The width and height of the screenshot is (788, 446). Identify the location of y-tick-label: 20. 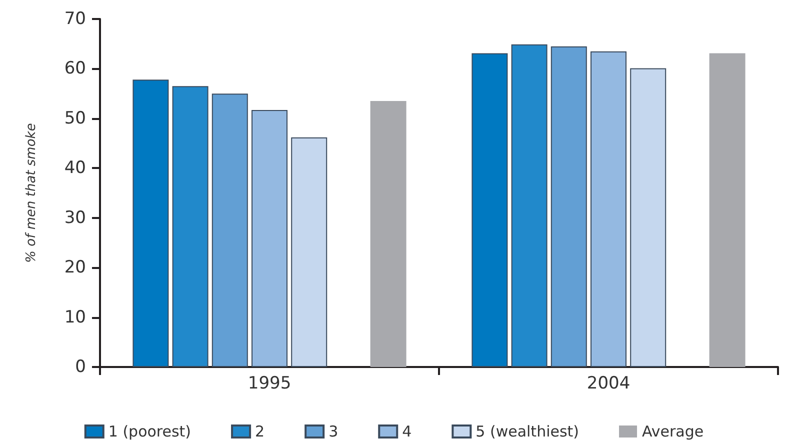
(75, 268).